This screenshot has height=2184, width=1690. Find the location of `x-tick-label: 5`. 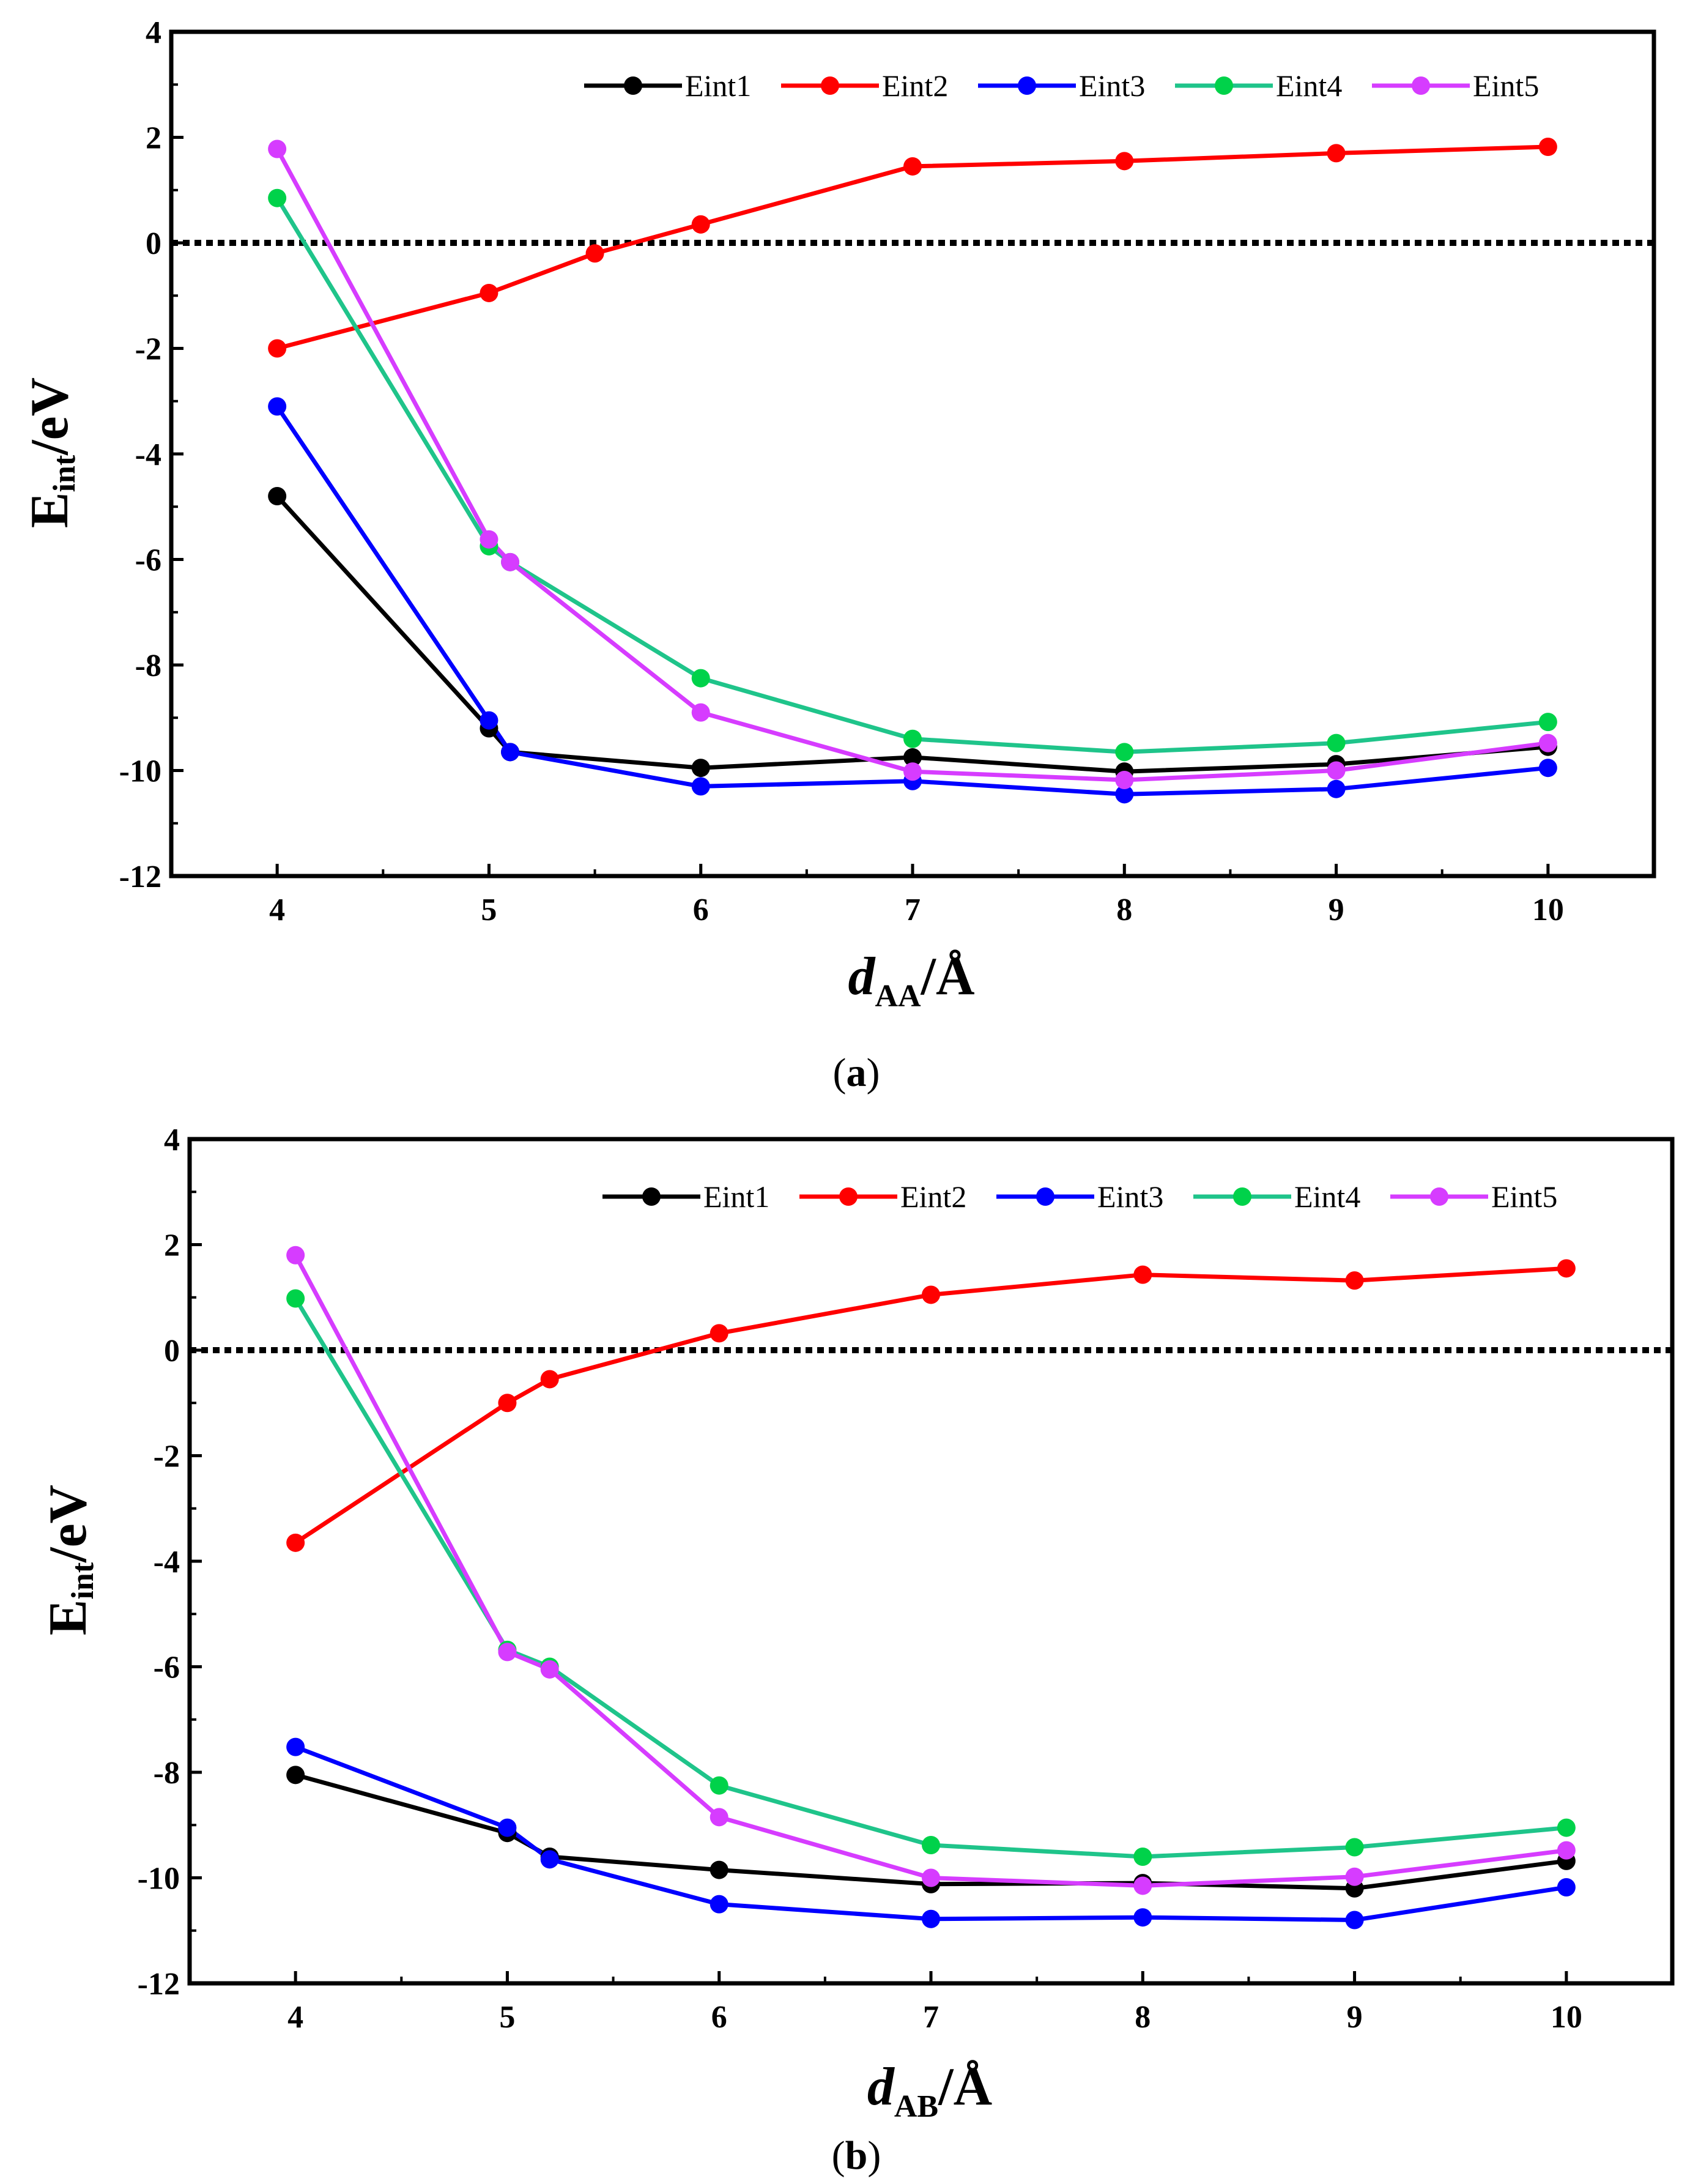

x-tick-label: 5 is located at coordinates (489, 910).